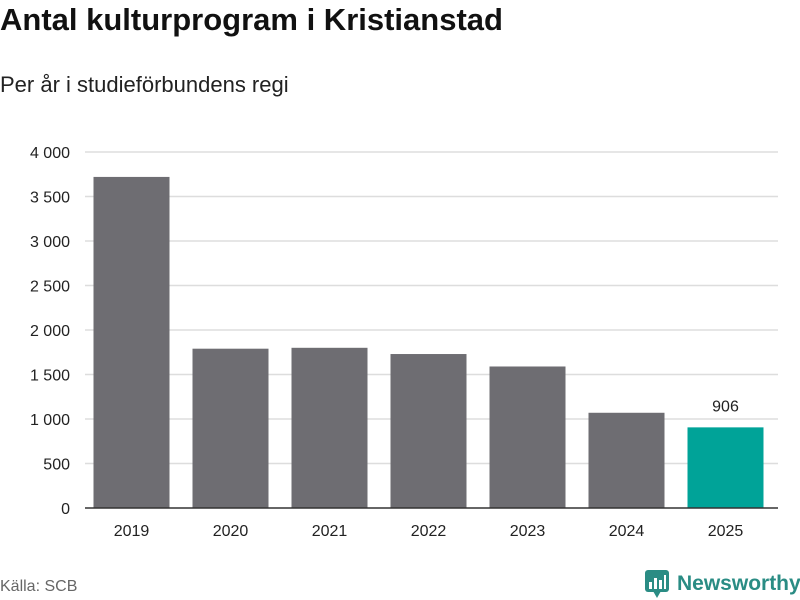 This screenshot has width=800, height=600. I want to click on bar-2023, so click(527, 437).